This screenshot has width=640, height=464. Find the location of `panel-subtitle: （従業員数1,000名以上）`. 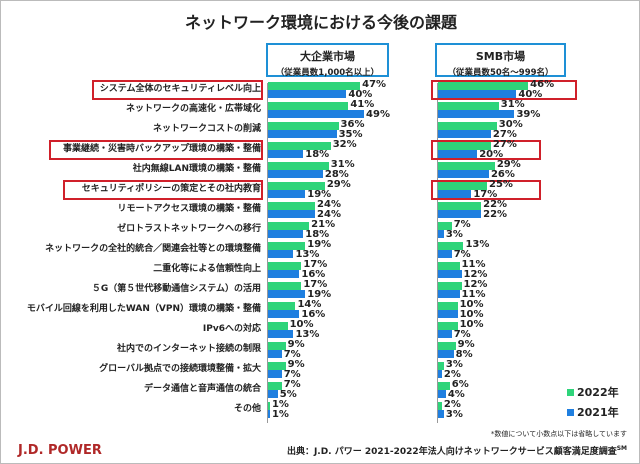

panel-subtitle: （従業員数1,000名以上） is located at coordinates (327, 73).